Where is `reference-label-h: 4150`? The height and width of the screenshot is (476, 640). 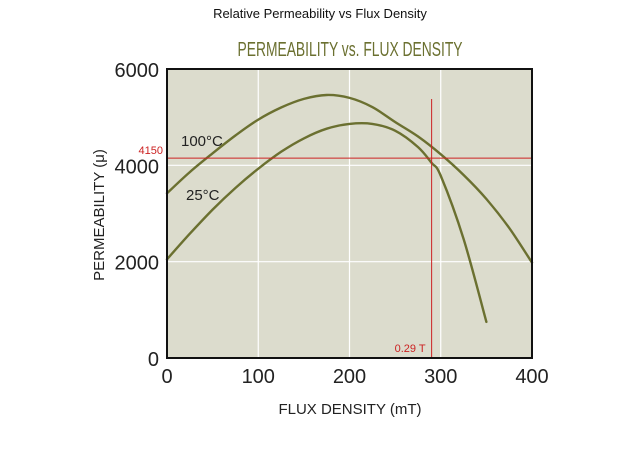
reference-label-h: 4150 is located at coordinates (151, 151).